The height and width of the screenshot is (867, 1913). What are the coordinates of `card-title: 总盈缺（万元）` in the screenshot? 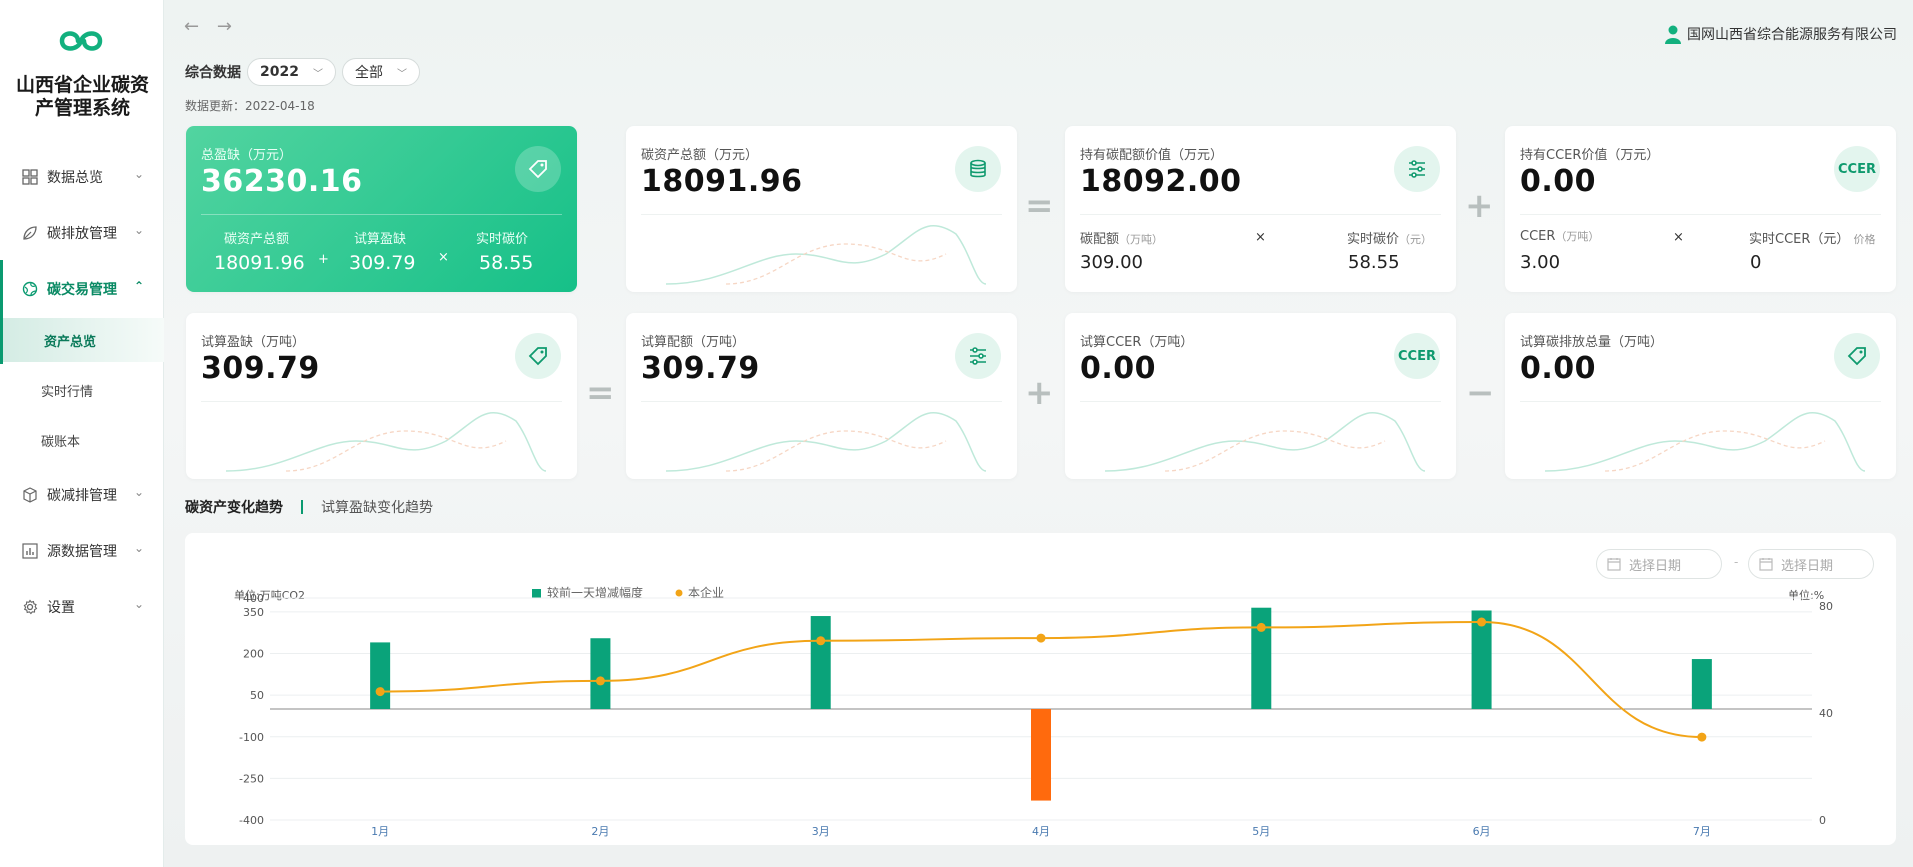 It's located at (247, 155).